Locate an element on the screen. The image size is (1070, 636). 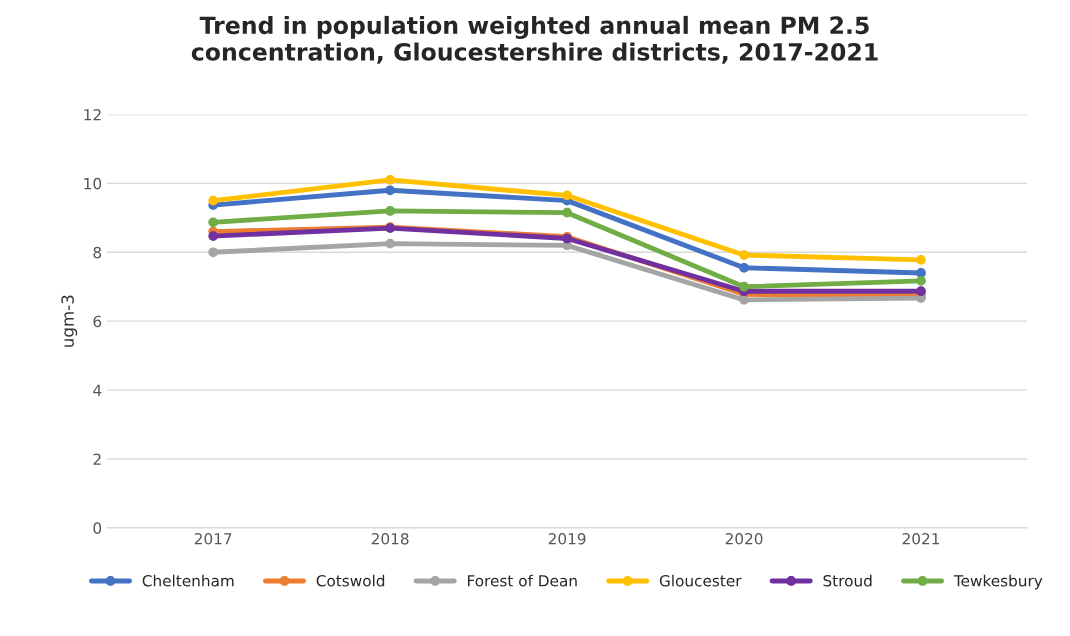
legend-label: Gloucester is located at coordinates (700, 580).